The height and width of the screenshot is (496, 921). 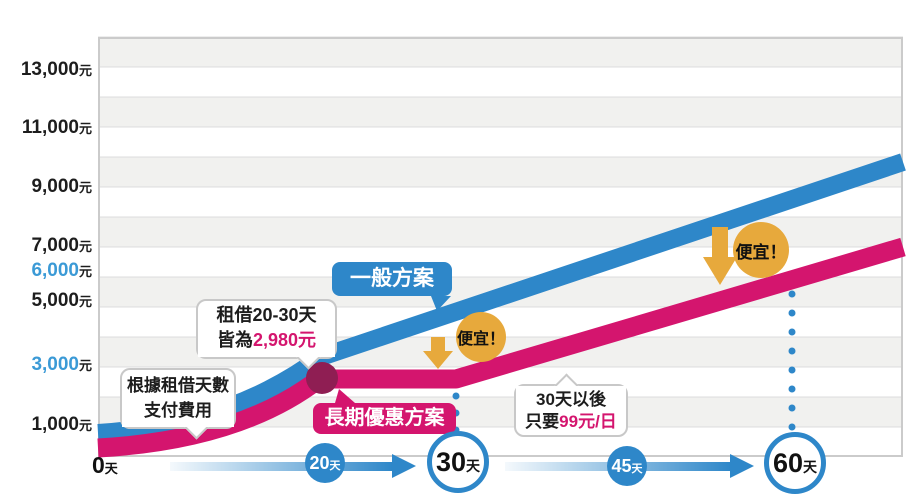 I want to click on x-tick-0-days: 0天, so click(x=105, y=465).